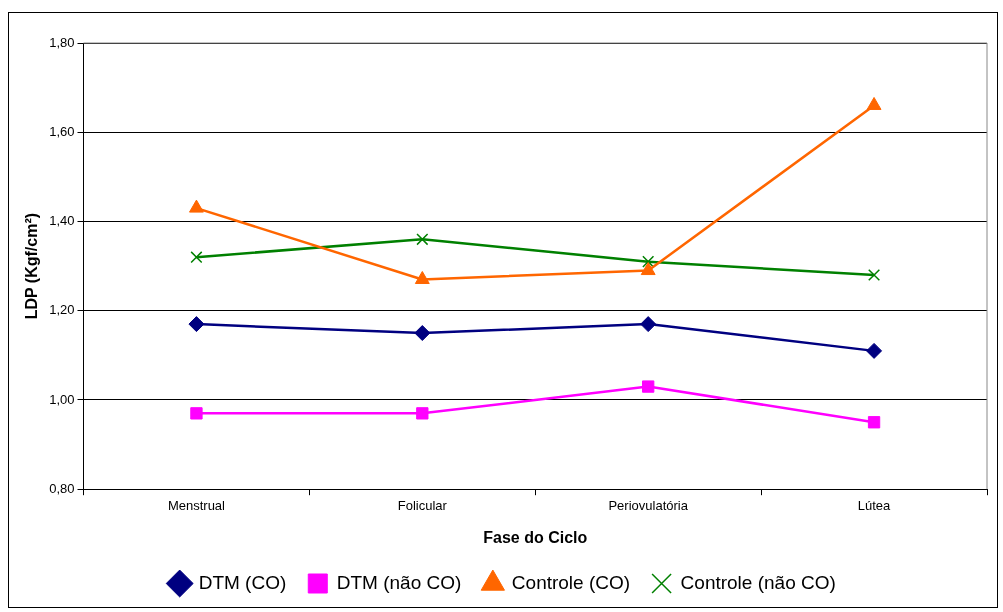 The image size is (1003, 612). I want to click on x-axis-title: Fase do Ciclo, so click(535, 537).